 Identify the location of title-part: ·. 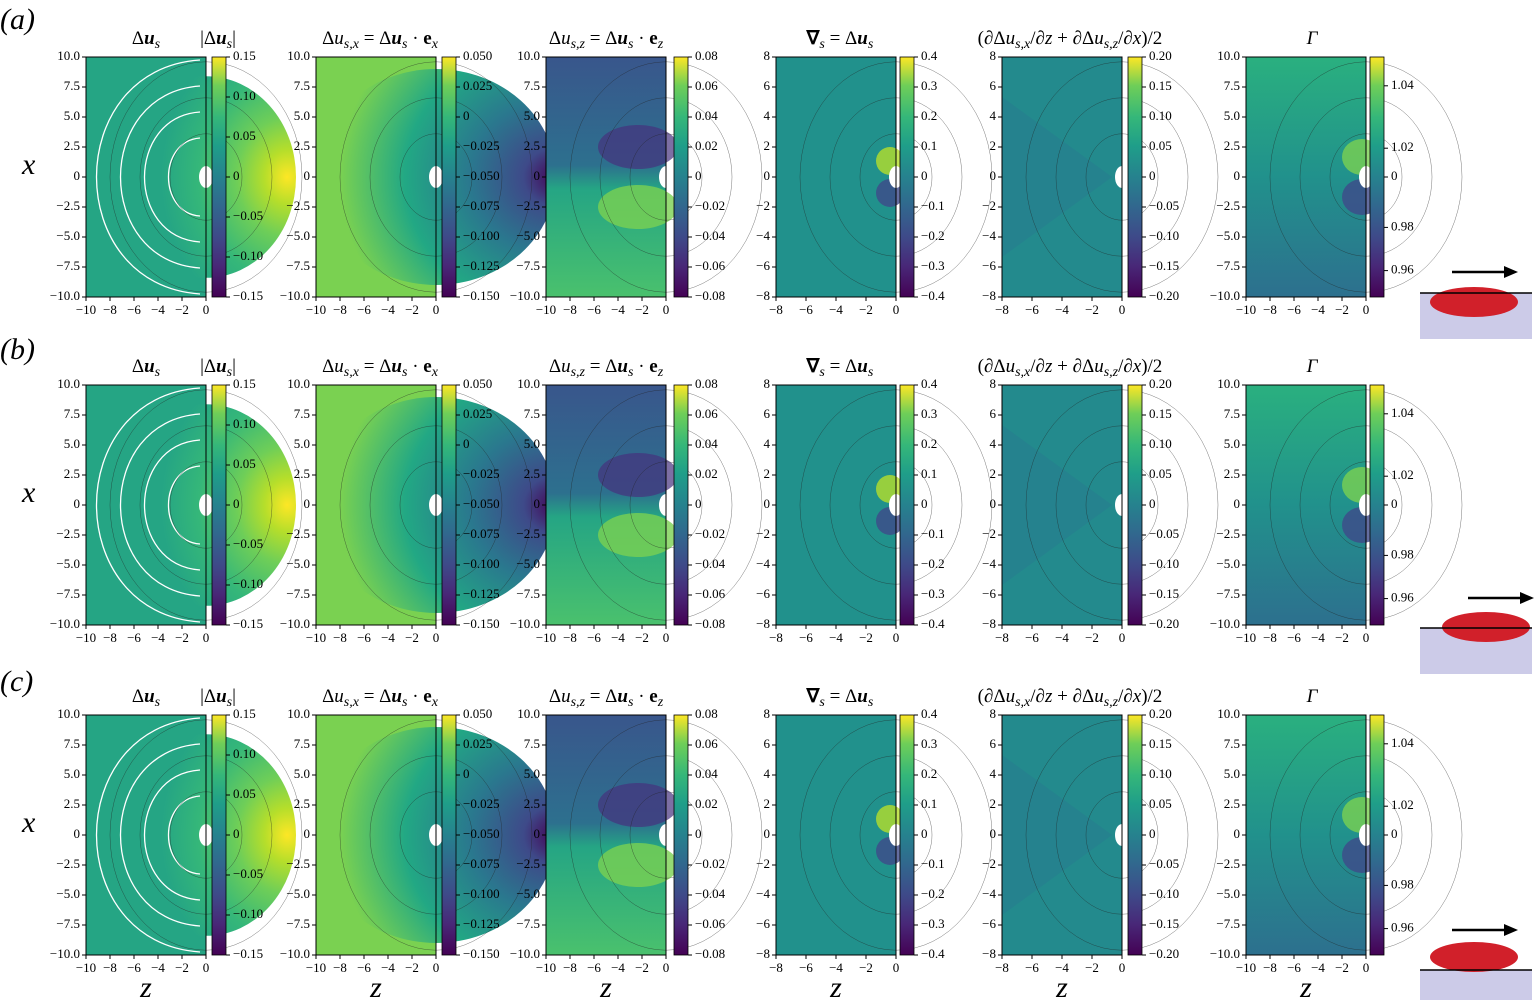
(415, 696).